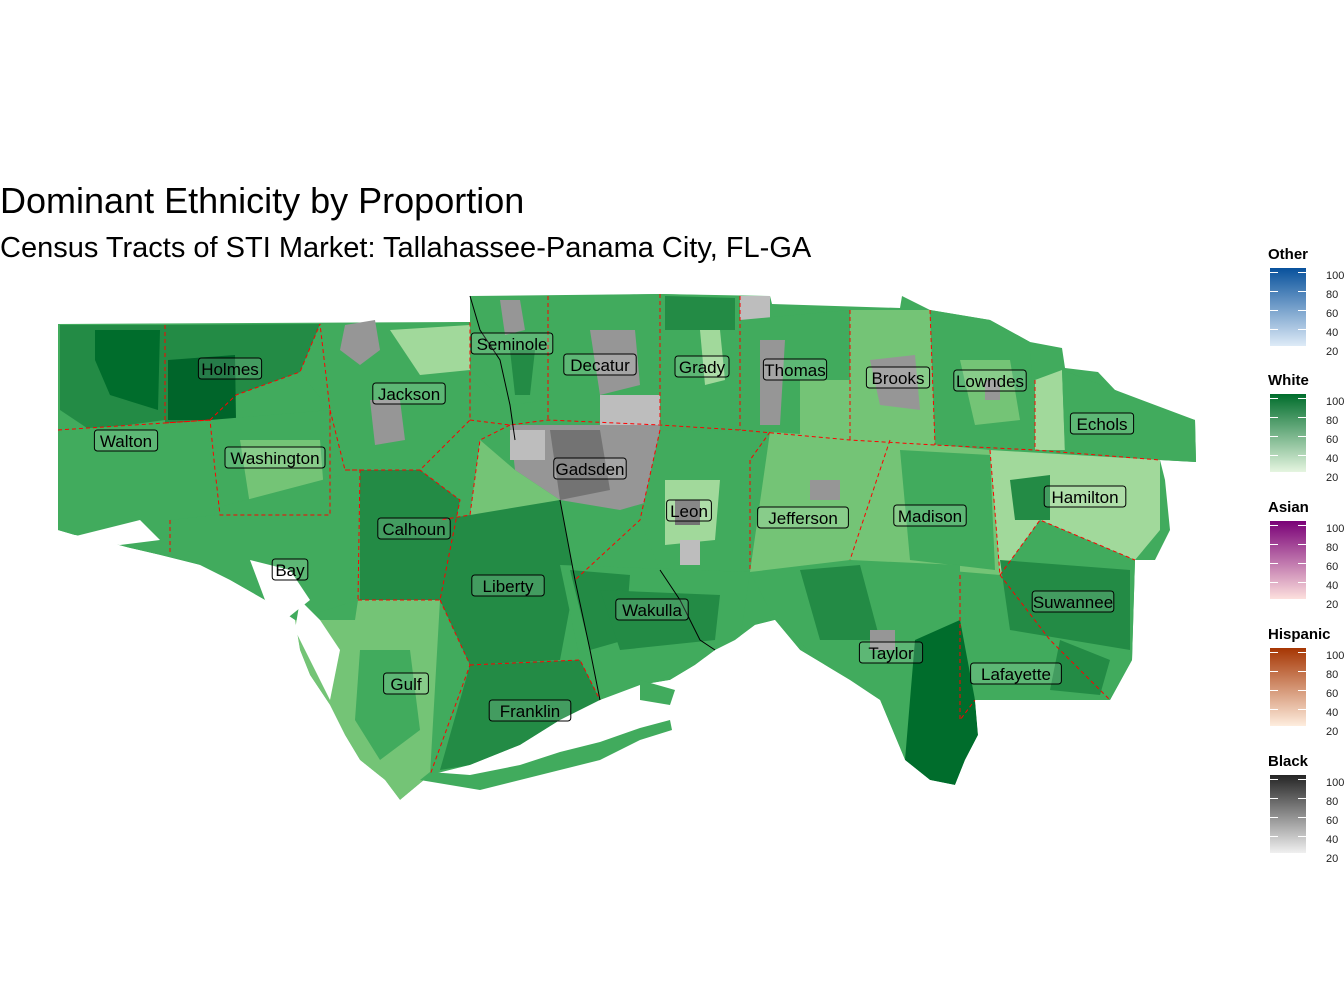  What do you see at coordinates (702, 367) in the screenshot?
I see `county-label-grady: Grady` at bounding box center [702, 367].